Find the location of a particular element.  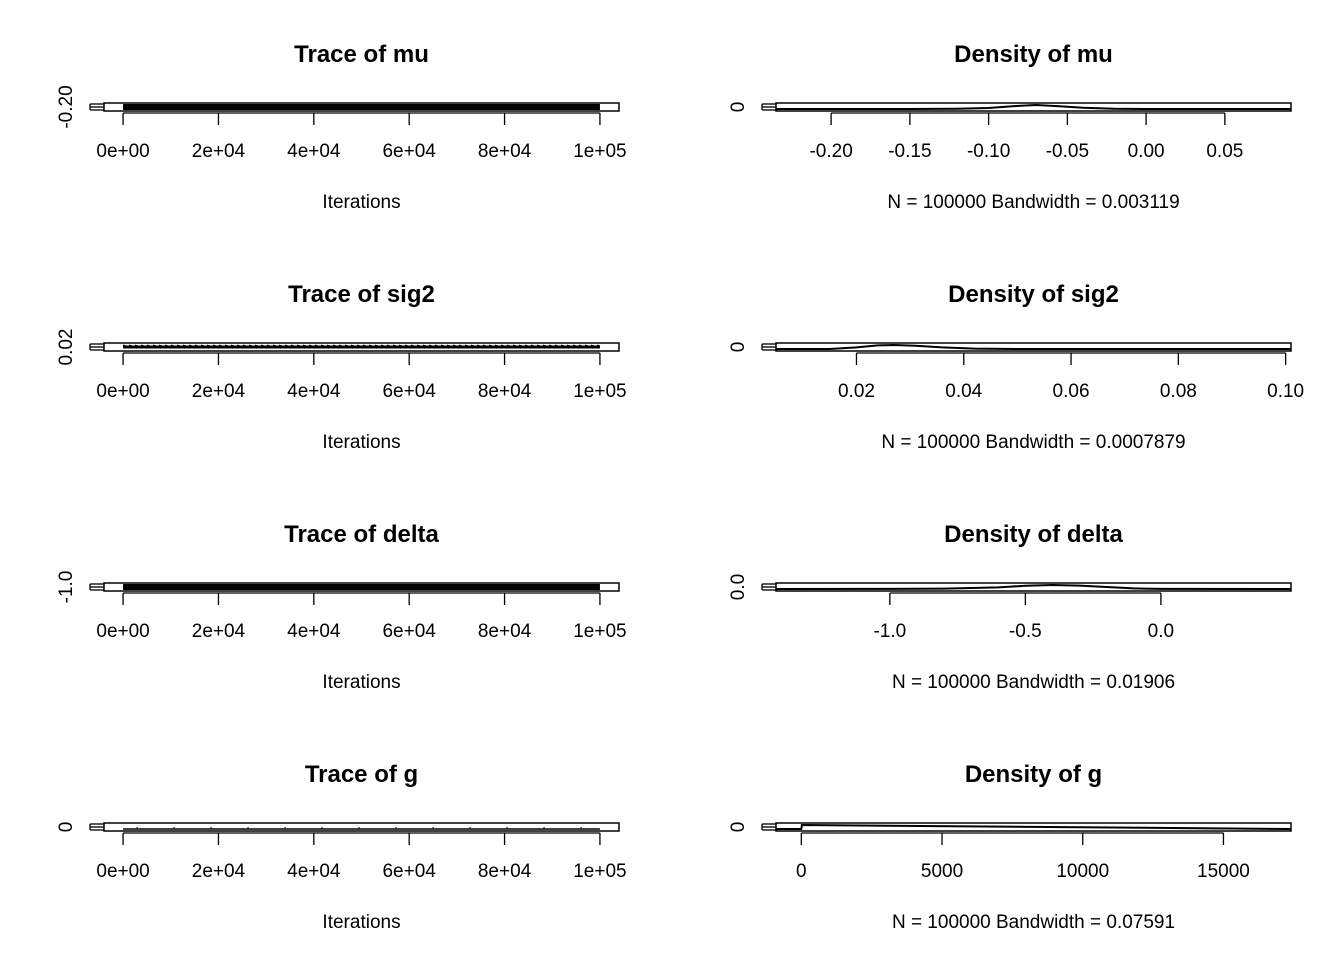

x-tick-label: -0.5 is located at coordinates (1025, 631).